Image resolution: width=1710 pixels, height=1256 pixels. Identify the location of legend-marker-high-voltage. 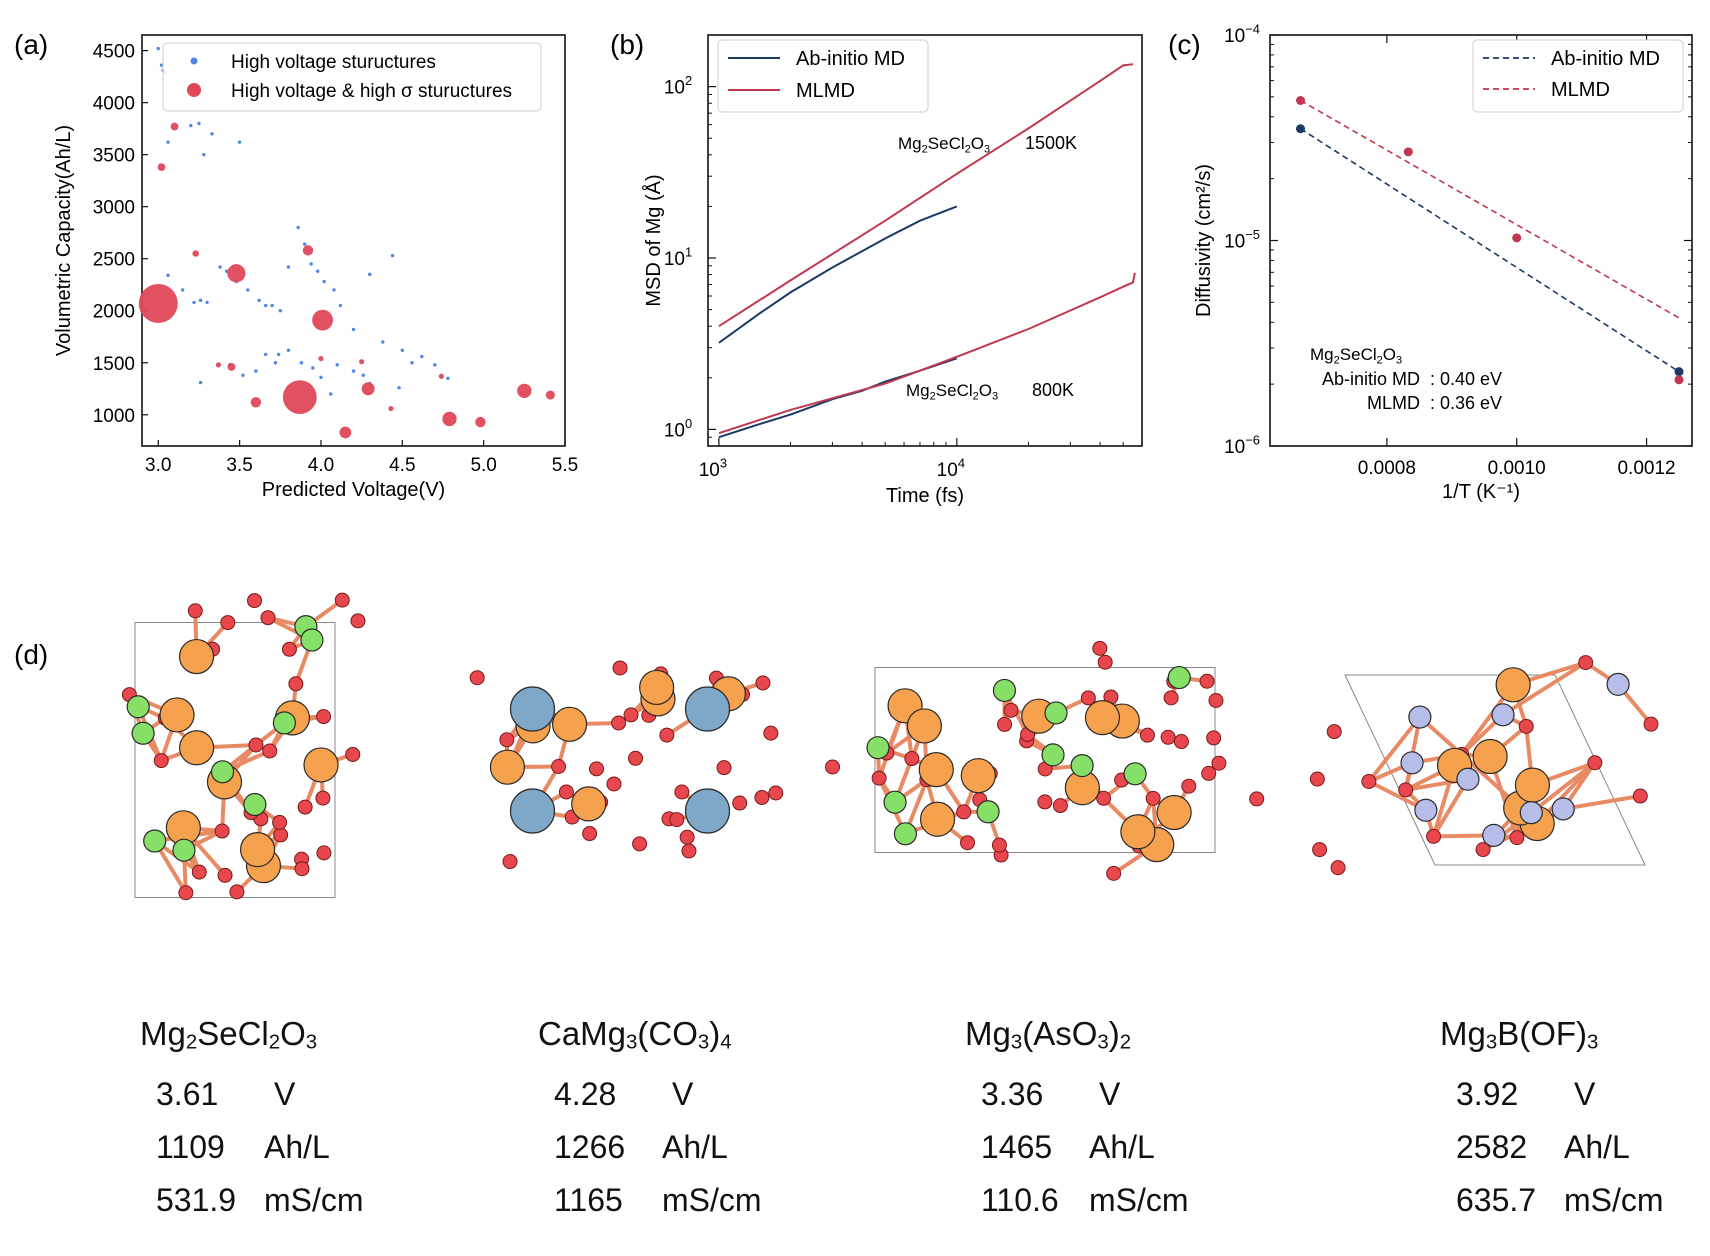
(194, 61).